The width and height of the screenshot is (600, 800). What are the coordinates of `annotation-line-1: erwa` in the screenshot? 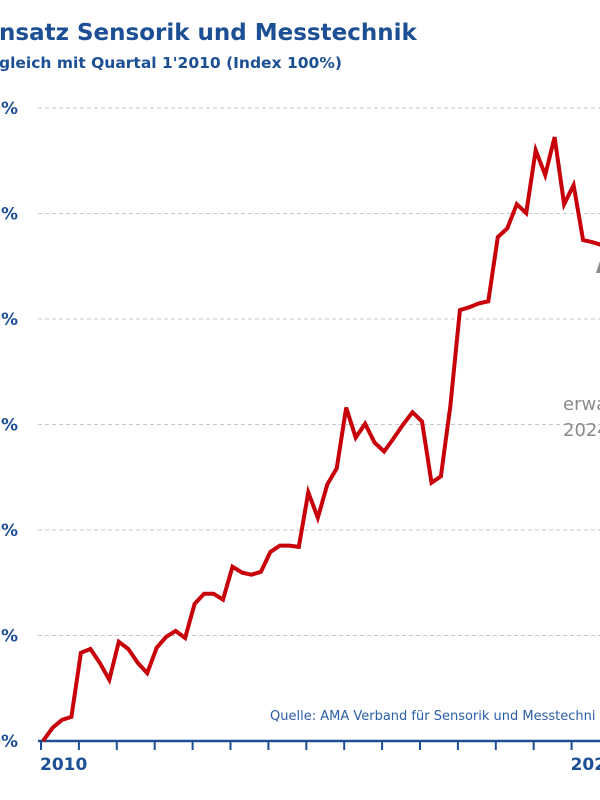 It's located at (581, 404).